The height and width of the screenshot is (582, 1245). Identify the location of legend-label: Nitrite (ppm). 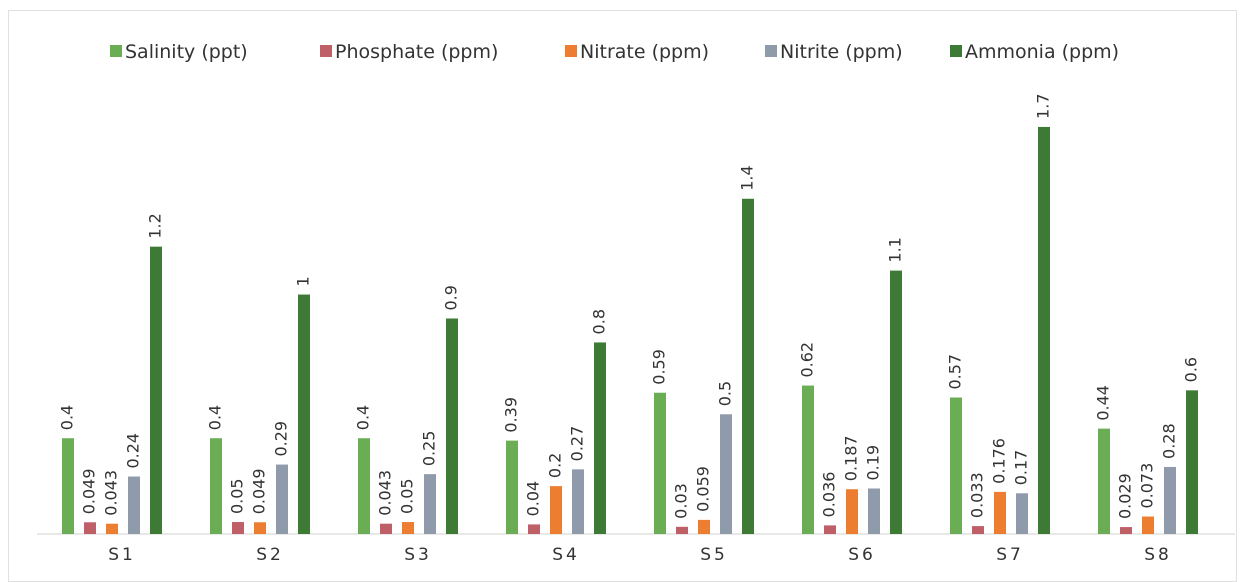
(841, 52).